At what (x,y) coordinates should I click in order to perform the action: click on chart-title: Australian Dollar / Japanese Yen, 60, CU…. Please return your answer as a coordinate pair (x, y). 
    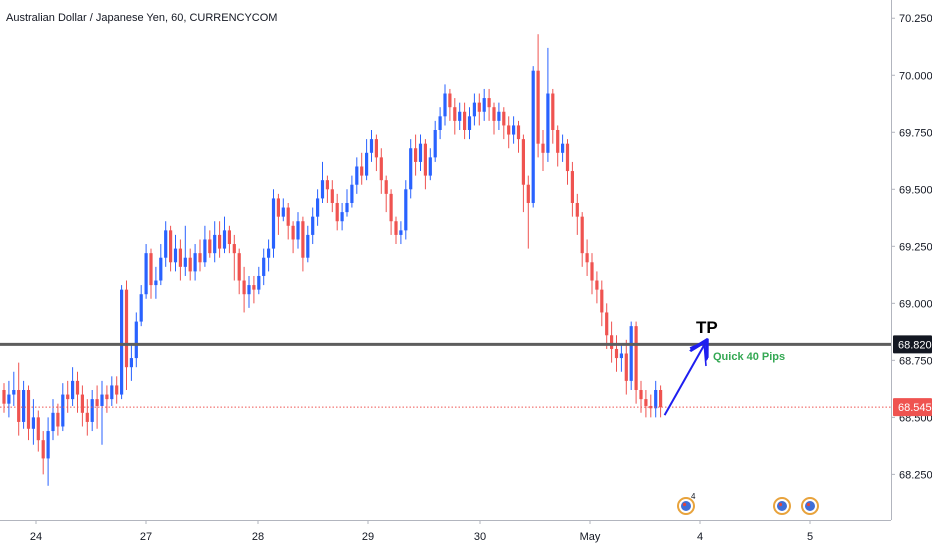
    Looking at the image, I should click on (142, 18).